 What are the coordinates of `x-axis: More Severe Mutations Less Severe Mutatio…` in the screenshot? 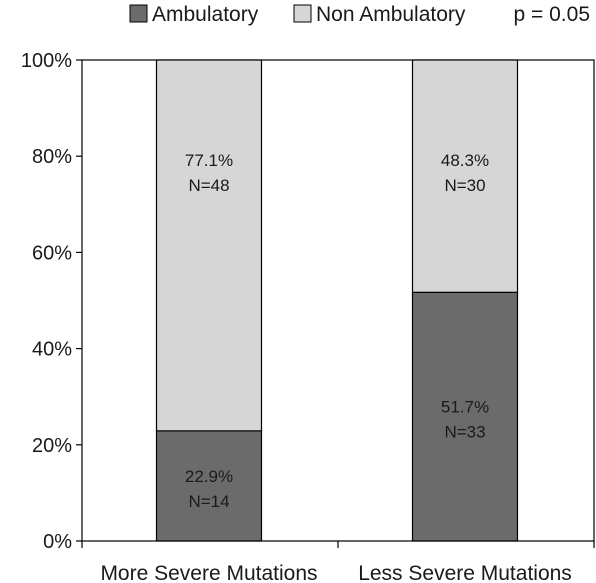 It's located at (338, 562).